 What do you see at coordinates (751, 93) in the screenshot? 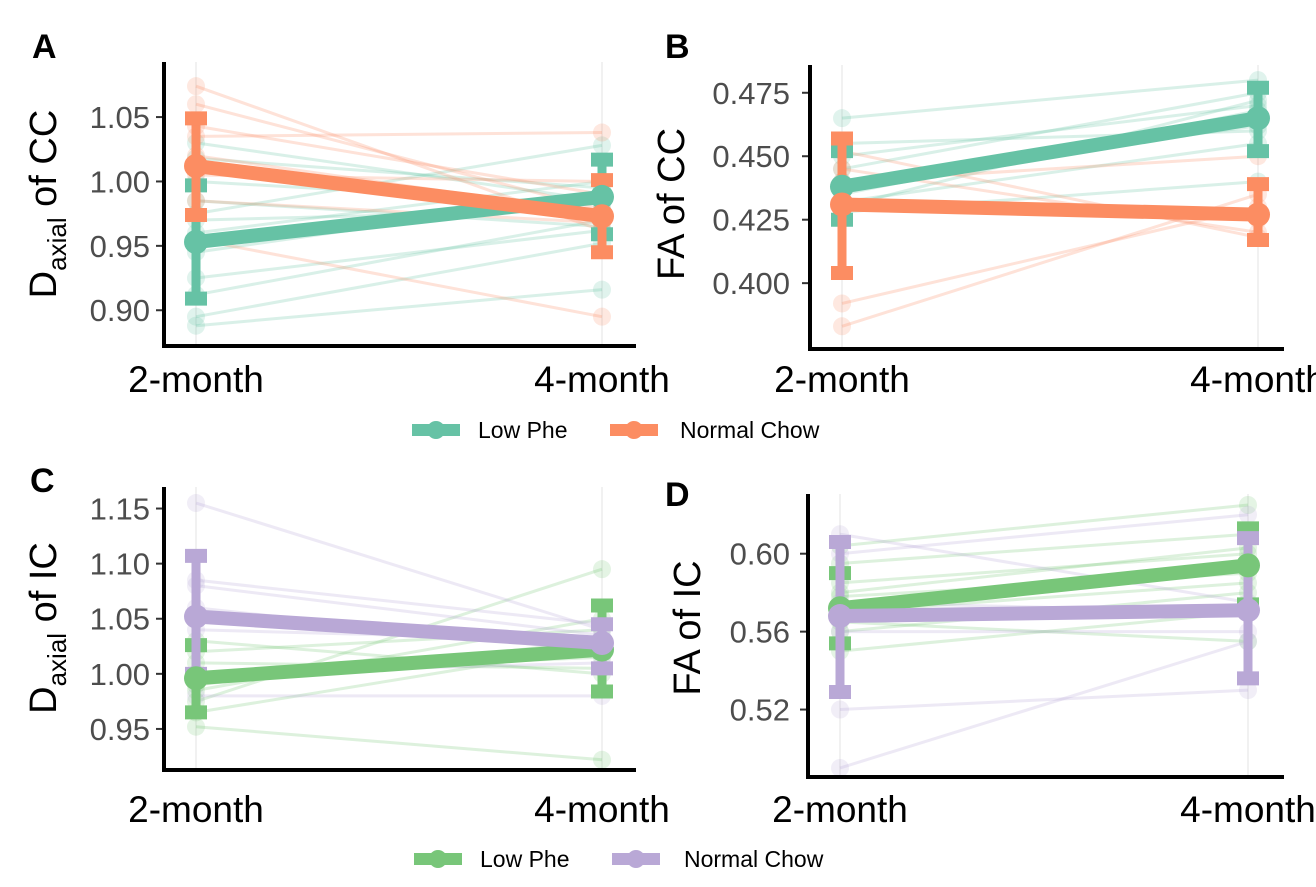
I see `y-tick-label: 0.475` at bounding box center [751, 93].